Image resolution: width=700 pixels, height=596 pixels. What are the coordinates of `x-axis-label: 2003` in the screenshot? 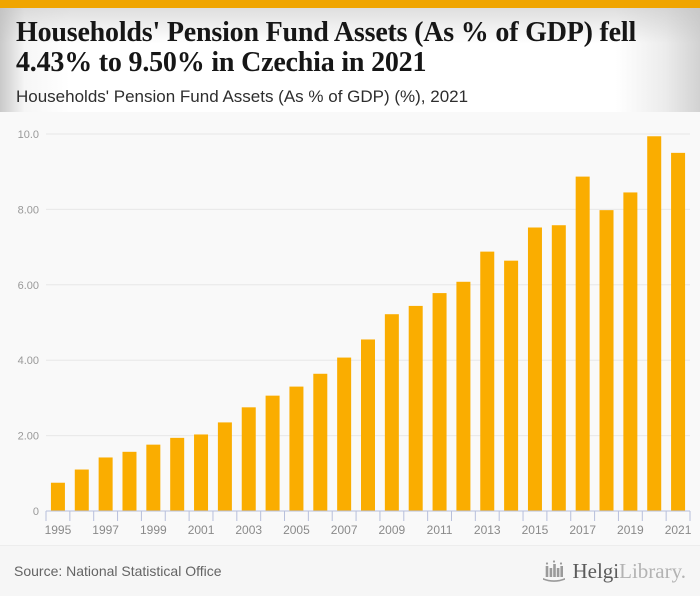 It's located at (248, 530).